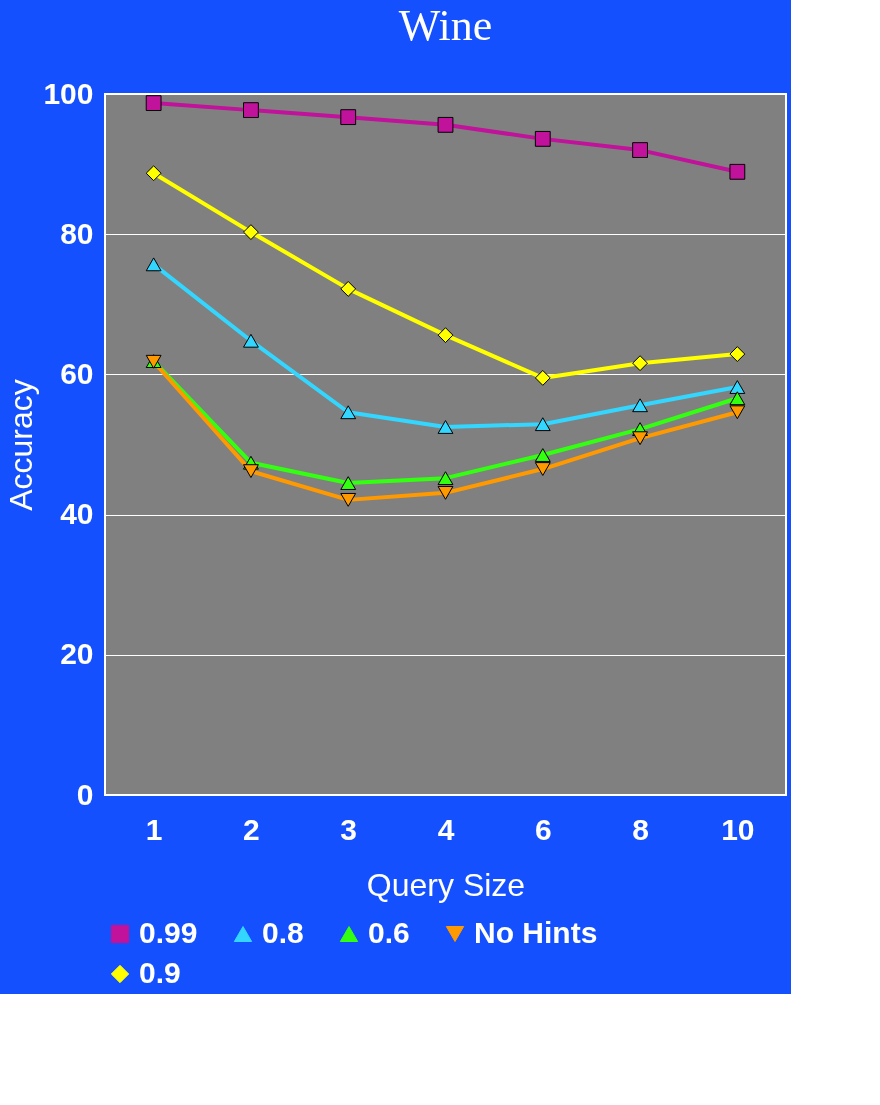 The height and width of the screenshot is (1105, 880). What do you see at coordinates (85, 794) in the screenshot?
I see `y-tick-label: 0` at bounding box center [85, 794].